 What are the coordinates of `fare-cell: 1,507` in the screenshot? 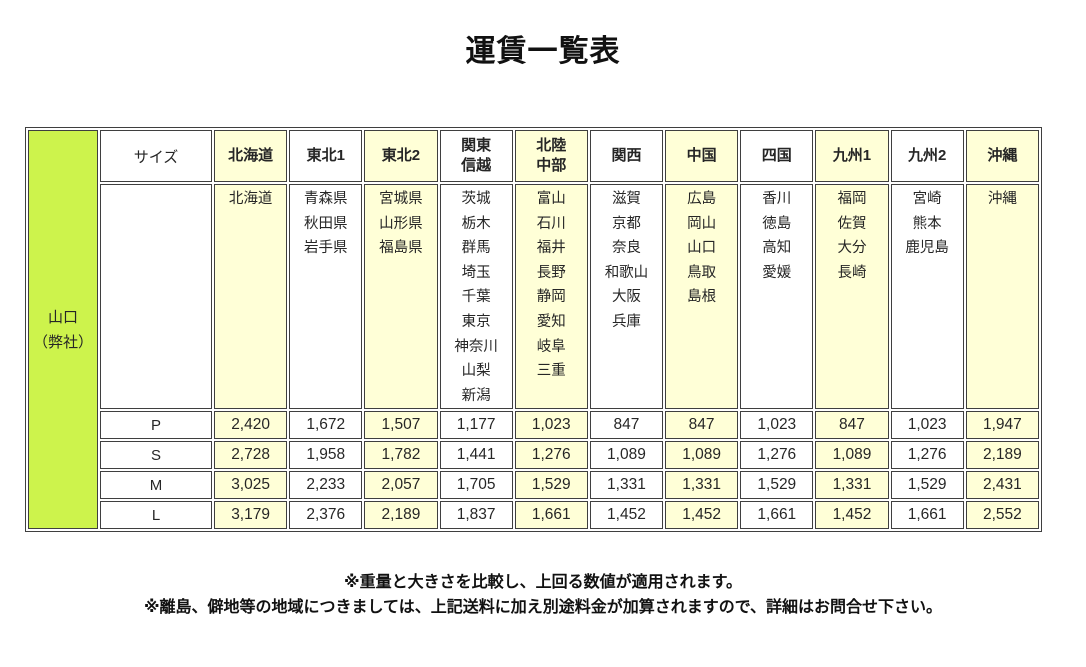 It's located at (401, 425).